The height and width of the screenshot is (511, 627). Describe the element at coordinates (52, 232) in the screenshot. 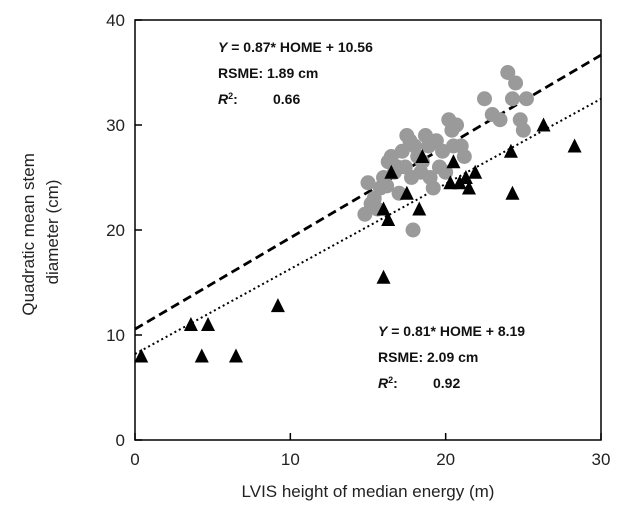

I see `y-axis-label-line2: diameter (cm)` at that location.